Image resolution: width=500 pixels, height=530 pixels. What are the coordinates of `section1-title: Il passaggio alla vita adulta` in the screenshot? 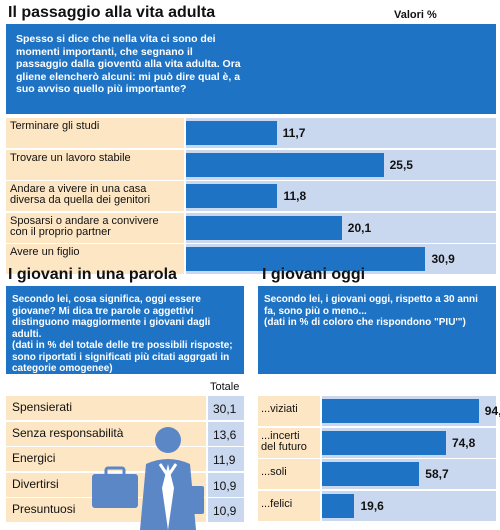 It's located at (112, 12).